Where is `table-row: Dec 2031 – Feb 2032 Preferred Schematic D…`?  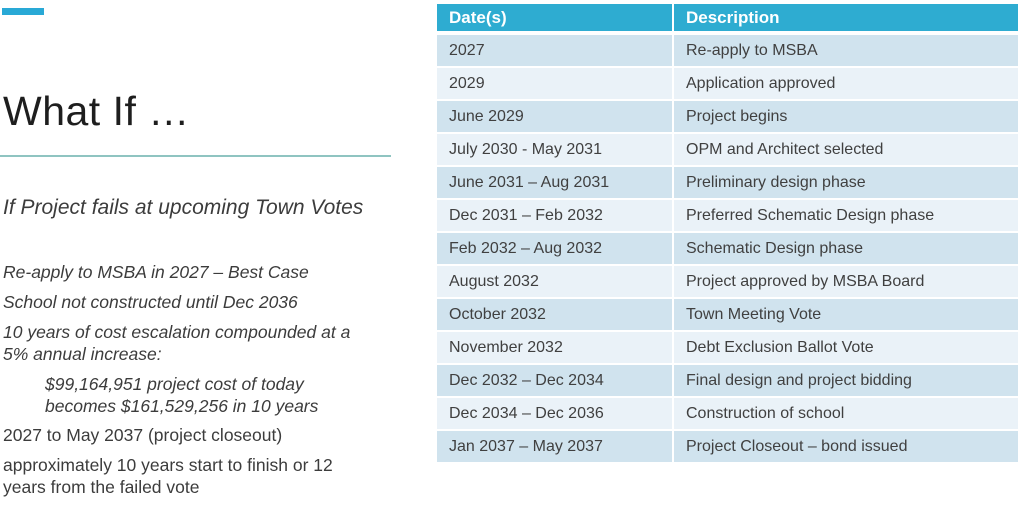
table-row: Dec 2031 – Feb 2032 Preferred Schematic D… is located at coordinates (727, 216).